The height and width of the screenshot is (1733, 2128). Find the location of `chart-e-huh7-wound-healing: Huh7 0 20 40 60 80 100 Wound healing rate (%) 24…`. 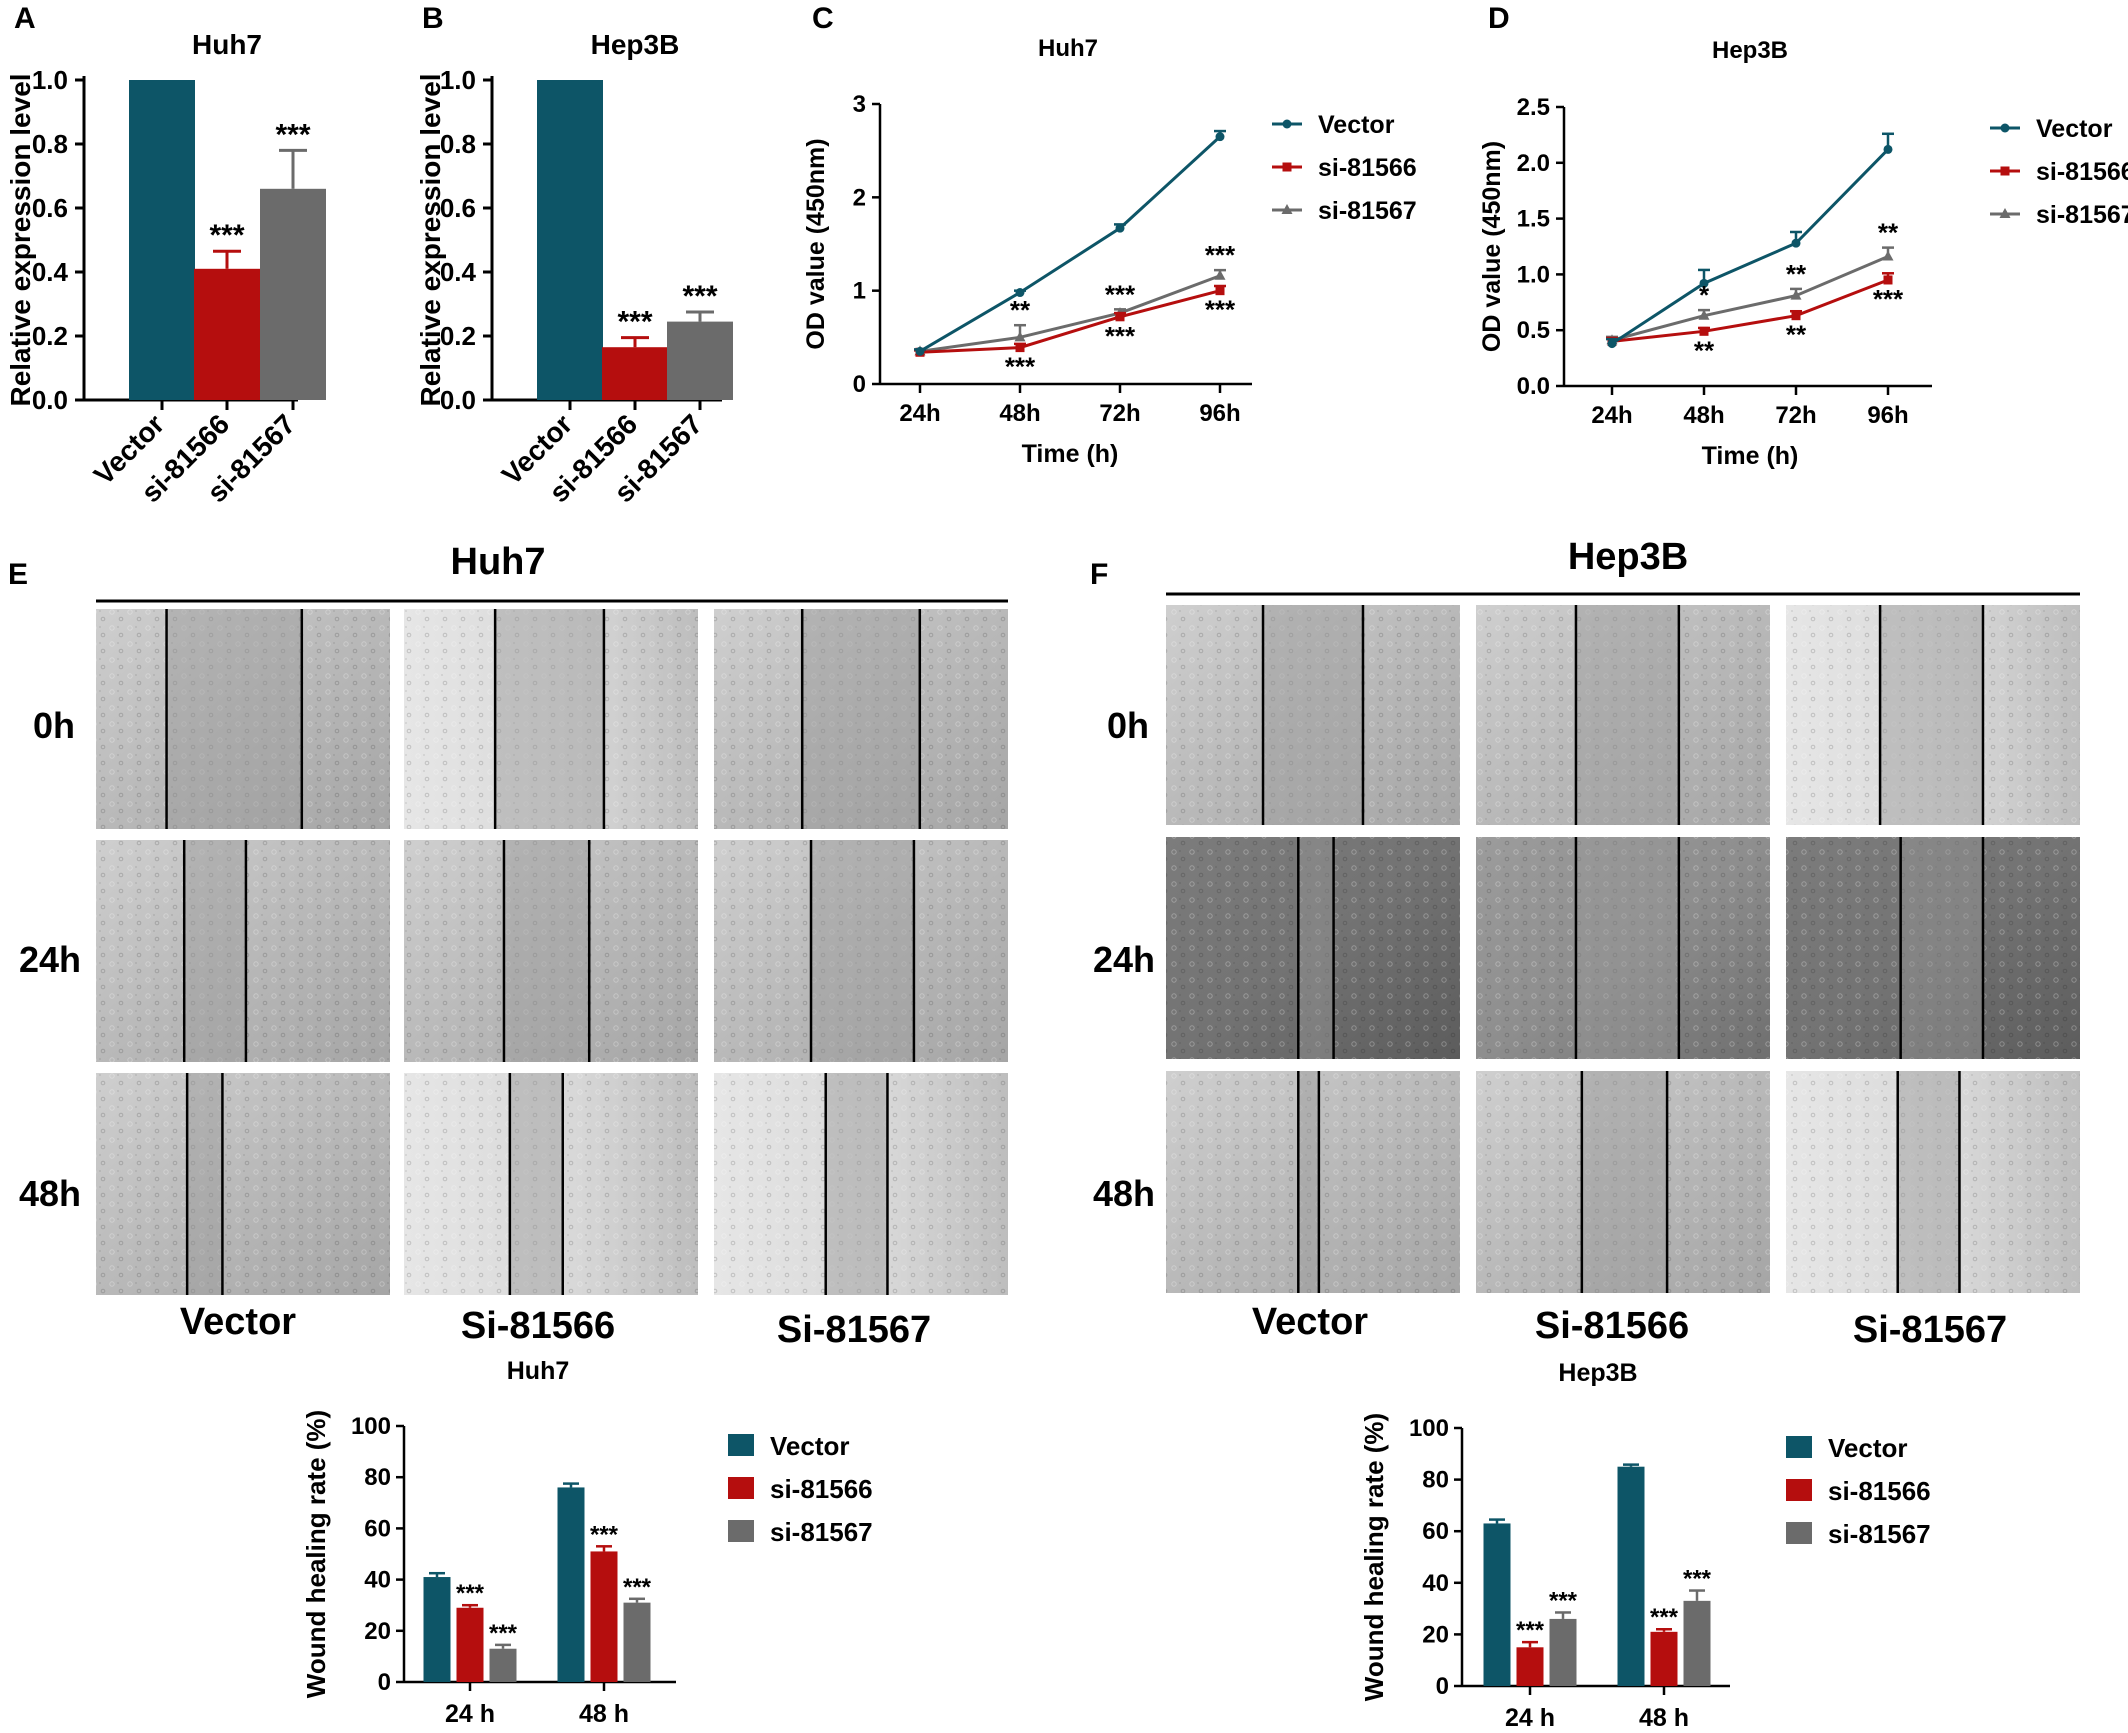

chart-e-huh7-wound-healing: Huh7 0 20 40 60 80 100 Wound healing rate (%) 24… is located at coordinates (587, 1542).